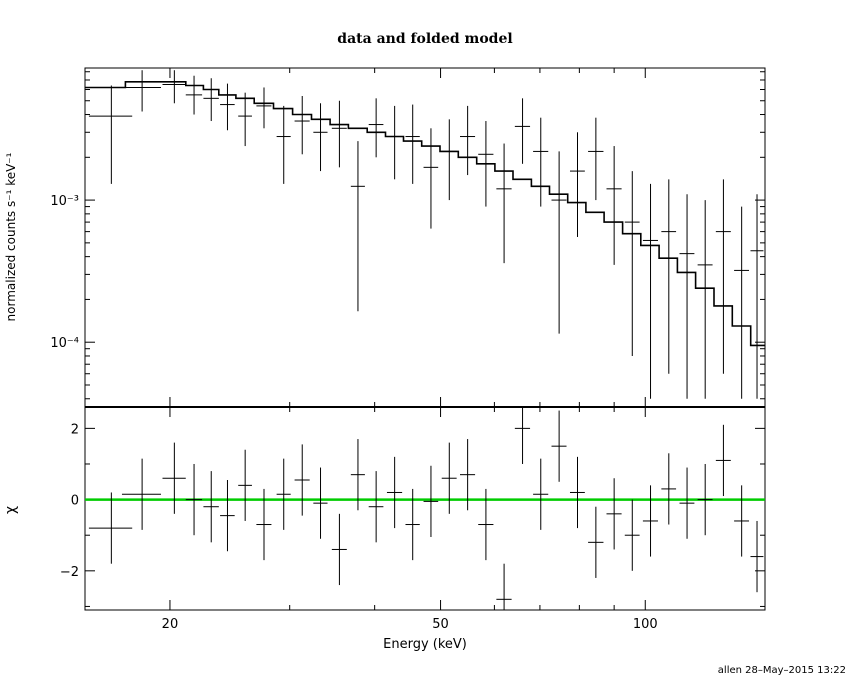  What do you see at coordinates (440, 624) in the screenshot?
I see `x-tick-label: 50` at bounding box center [440, 624].